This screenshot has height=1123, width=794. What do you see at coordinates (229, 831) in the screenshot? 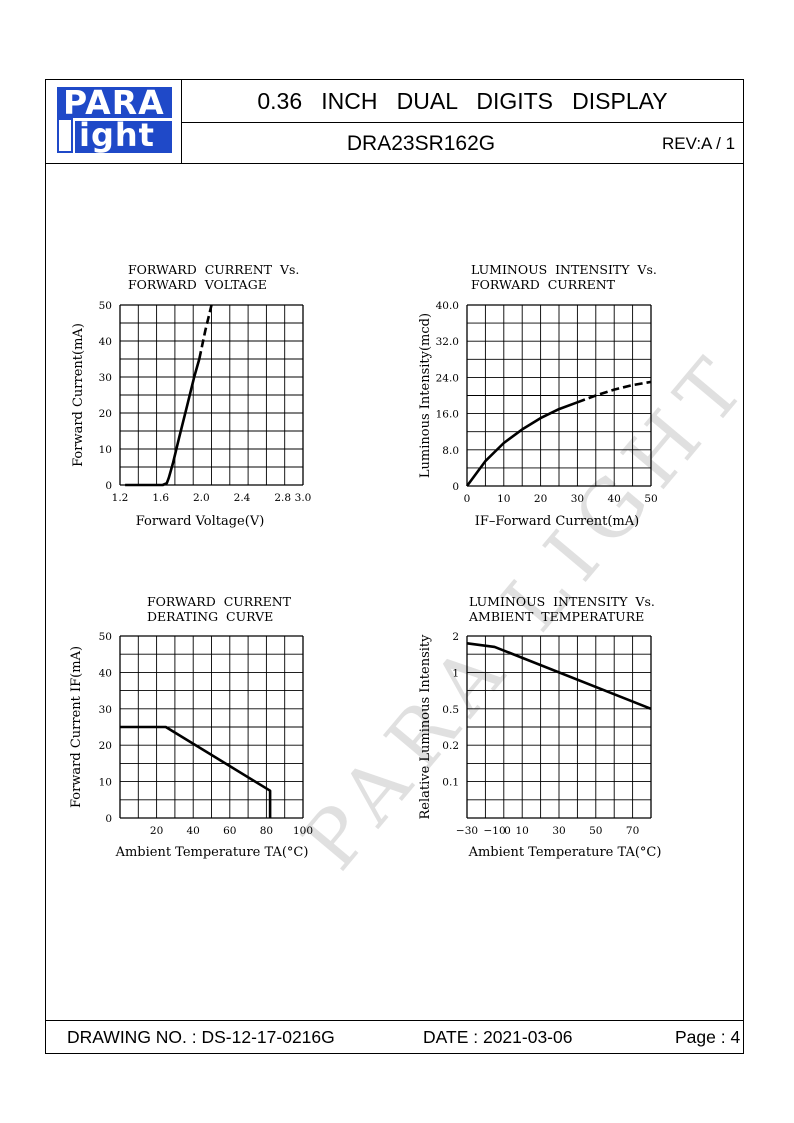
I see `x-tick-label: 60` at bounding box center [229, 831].